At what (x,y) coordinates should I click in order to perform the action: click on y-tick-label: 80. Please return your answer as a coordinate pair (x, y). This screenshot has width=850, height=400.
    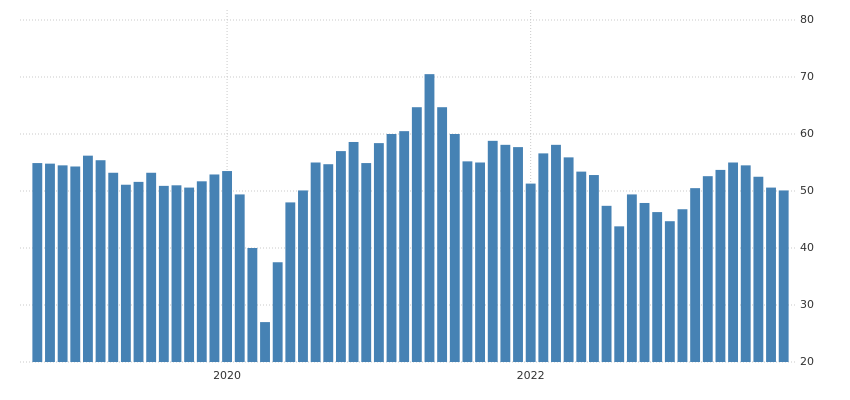
    Looking at the image, I should click on (807, 19).